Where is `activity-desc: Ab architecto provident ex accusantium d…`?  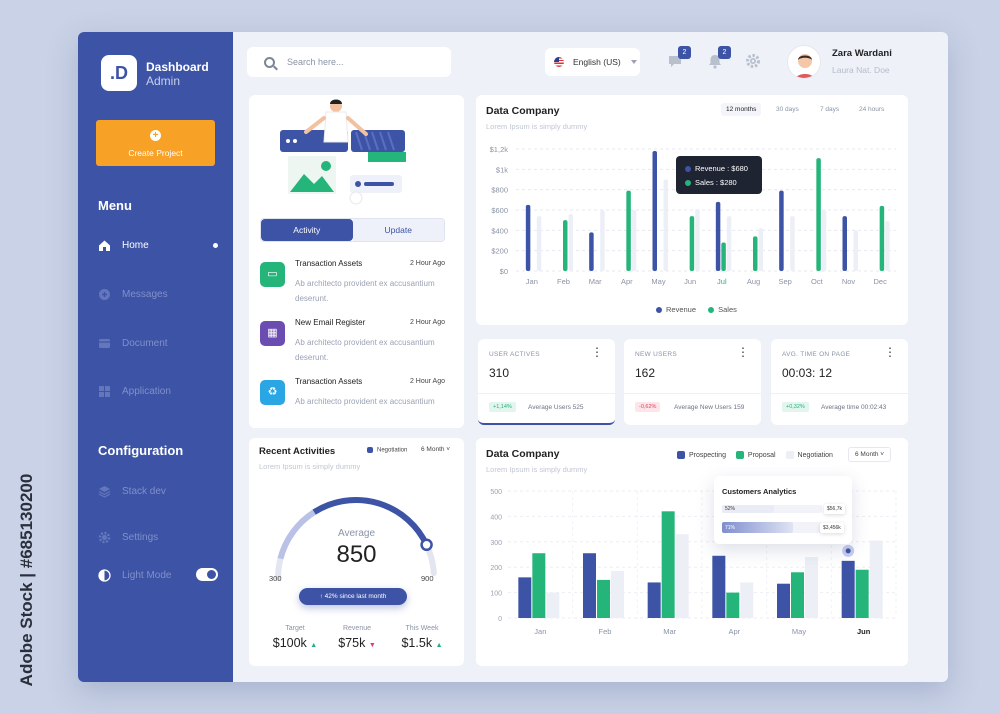 activity-desc: Ab architecto provident ex accusantium d… is located at coordinates (365, 350).